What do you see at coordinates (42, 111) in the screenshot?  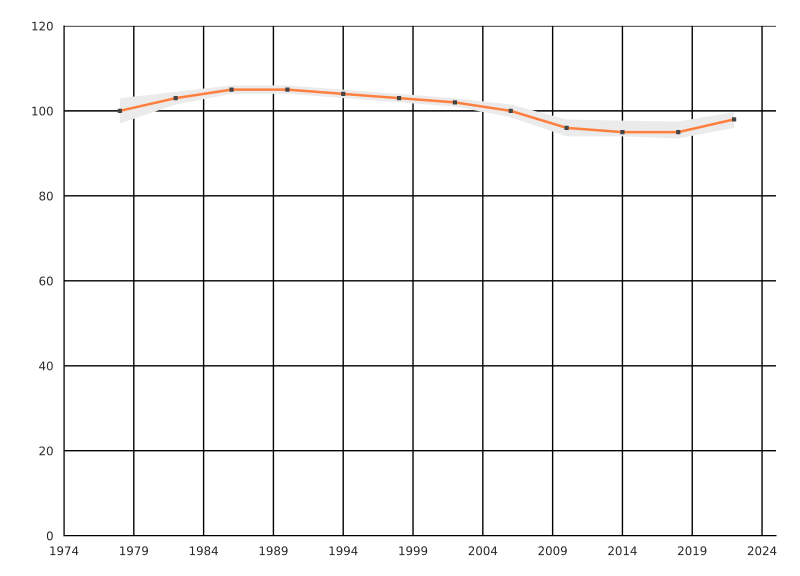 I see `y-tick-label: 100` at bounding box center [42, 111].